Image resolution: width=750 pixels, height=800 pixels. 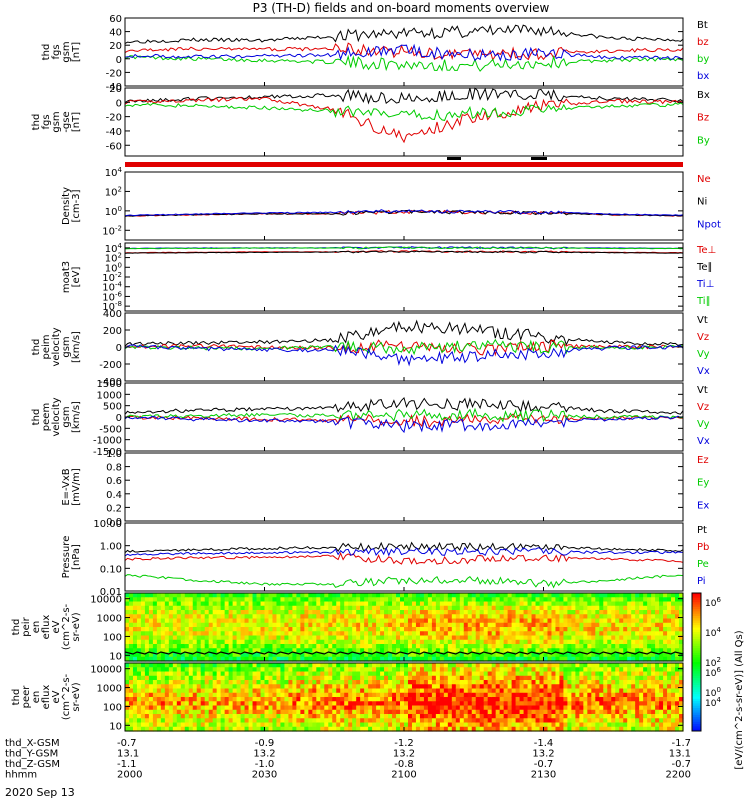 What do you see at coordinates (696, 712) in the screenshot?
I see `colorbar-step` at bounding box center [696, 712].